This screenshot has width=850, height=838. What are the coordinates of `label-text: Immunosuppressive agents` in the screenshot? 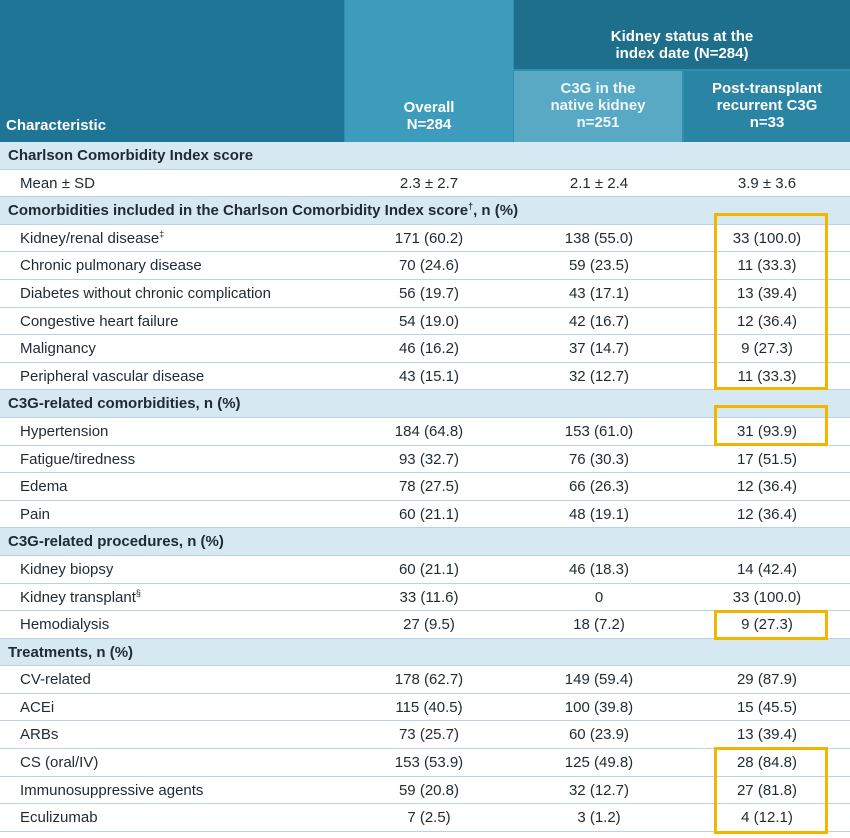 It's located at (112, 790).